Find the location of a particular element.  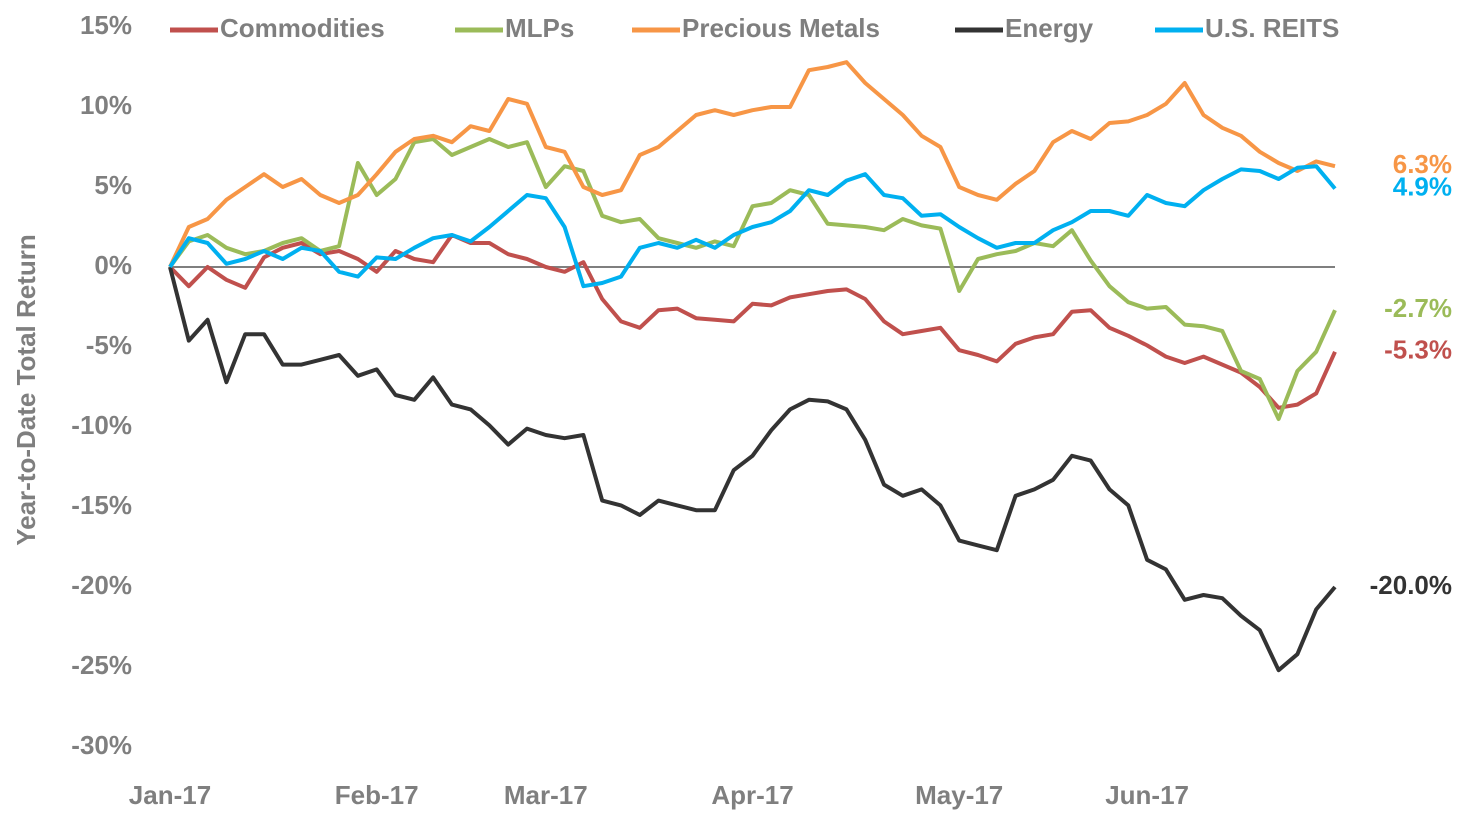

end-label: 4.9% is located at coordinates (1422, 186).